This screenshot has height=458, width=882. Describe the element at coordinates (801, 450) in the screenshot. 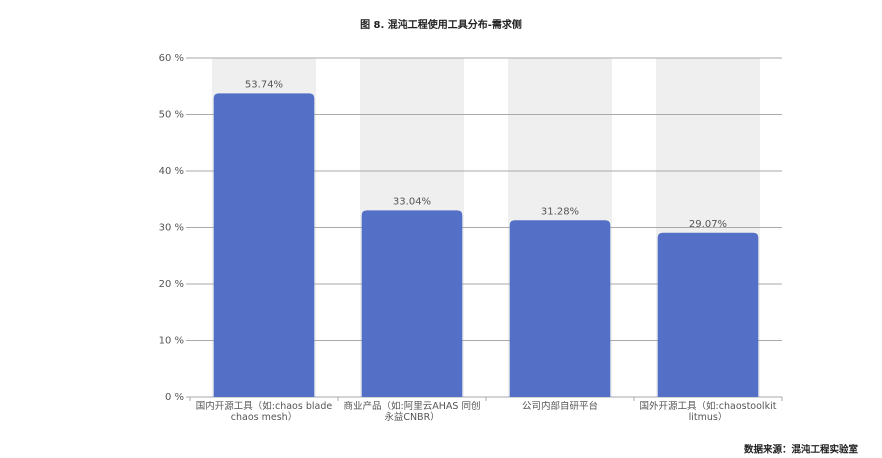

I see `source-note: 数据来源：混沌工程实验室` at that location.